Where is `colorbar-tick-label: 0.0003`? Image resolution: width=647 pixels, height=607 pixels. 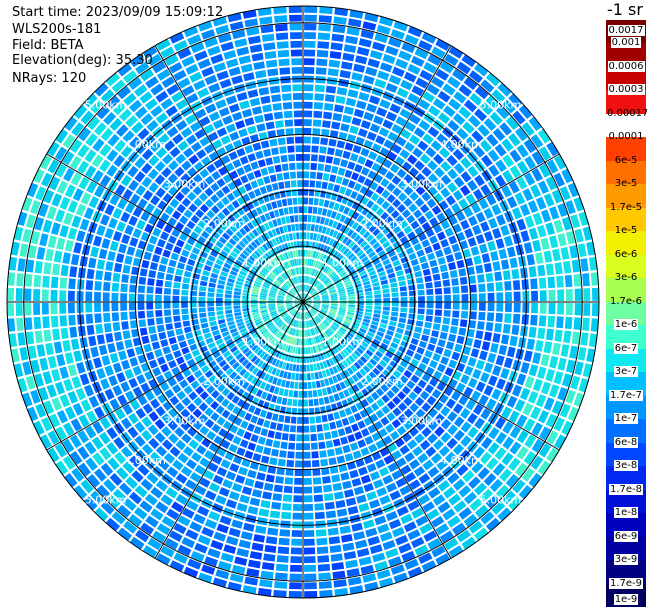 colorbar-tick-label: 0.0003 is located at coordinates (626, 90).